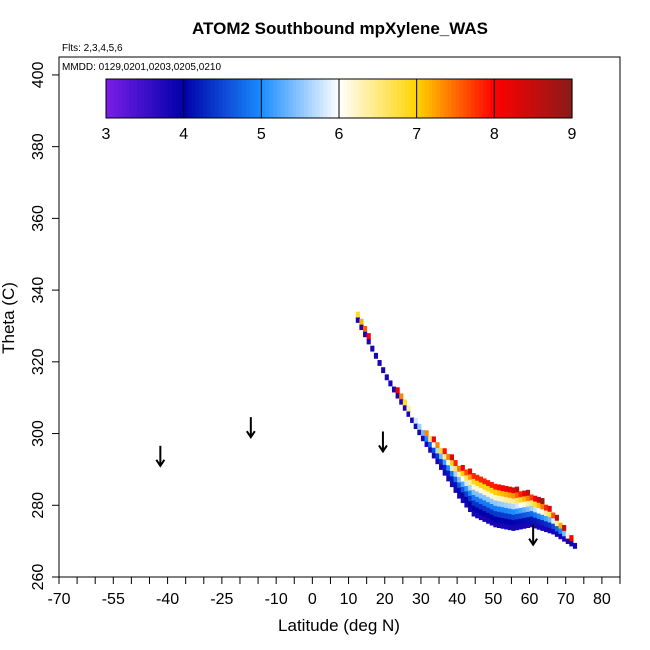 The width and height of the screenshot is (650, 650). Describe the element at coordinates (340, 28) in the screenshot. I see `chart-title: ATOM2 Southbound mpXylene_WAS` at that location.